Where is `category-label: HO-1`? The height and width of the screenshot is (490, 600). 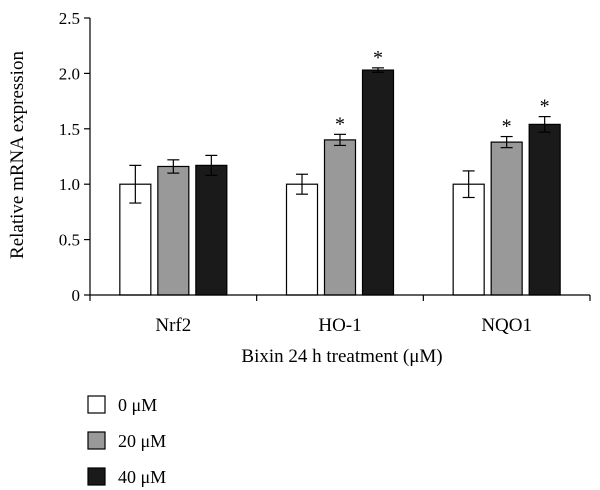 category-label: HO-1 is located at coordinates (339, 325).